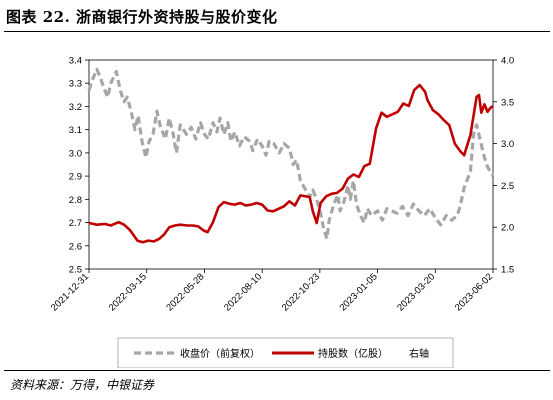 Image resolution: width=553 pixels, height=400 pixels. What do you see at coordinates (75, 130) in the screenshot?
I see `left-axis-tick-label: 3.1` at bounding box center [75, 130].